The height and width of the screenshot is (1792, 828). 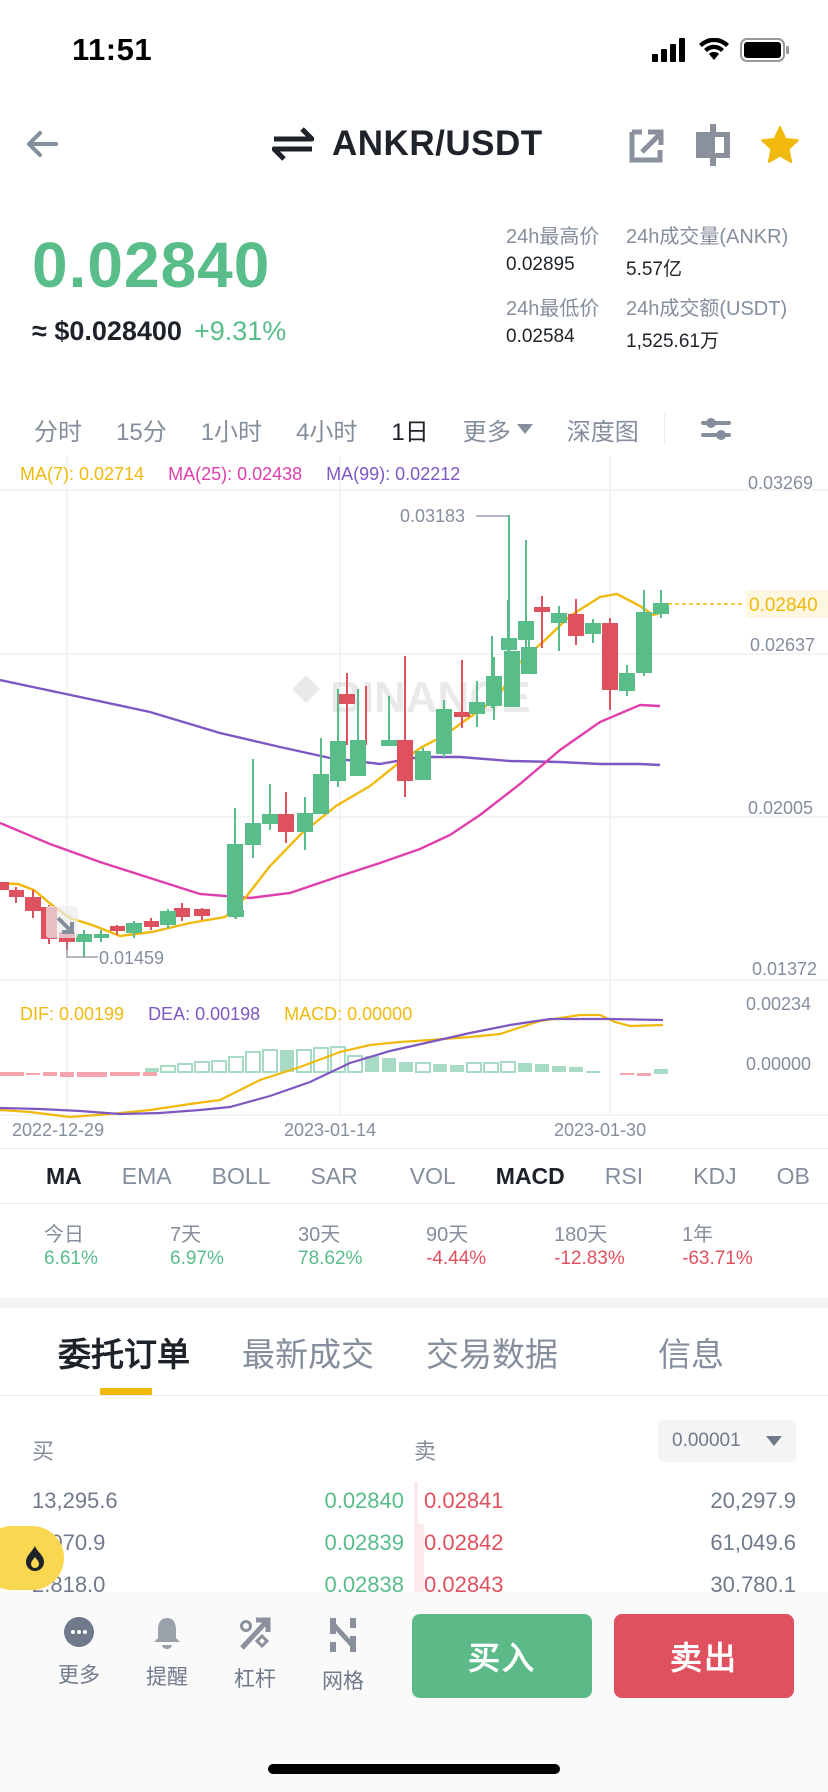 What do you see at coordinates (647, 145) in the screenshot?
I see `share-icon` at bounding box center [647, 145].